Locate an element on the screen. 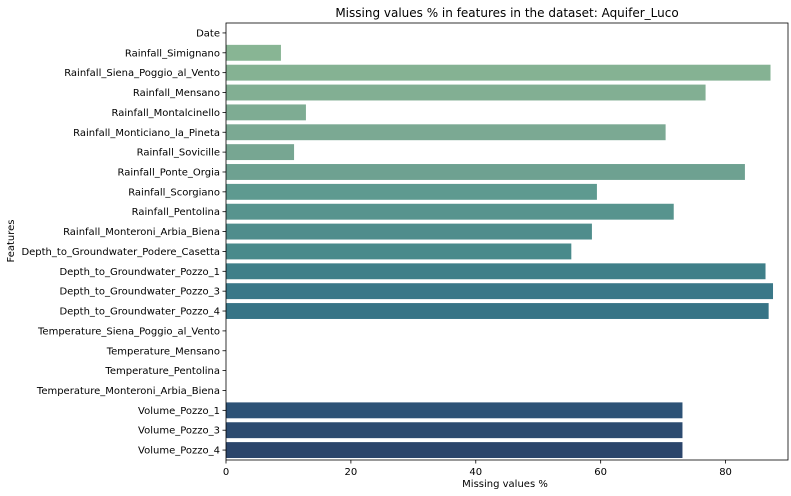  category-label: Temperature_Mensano is located at coordinates (163, 351).